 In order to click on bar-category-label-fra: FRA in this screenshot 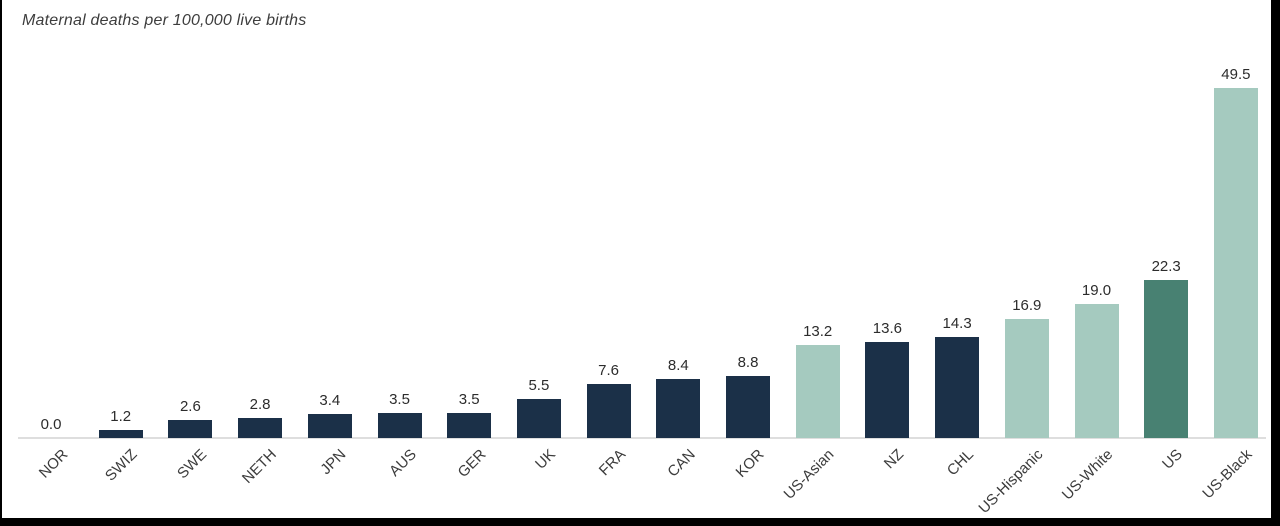, I will do `click(612, 463)`.